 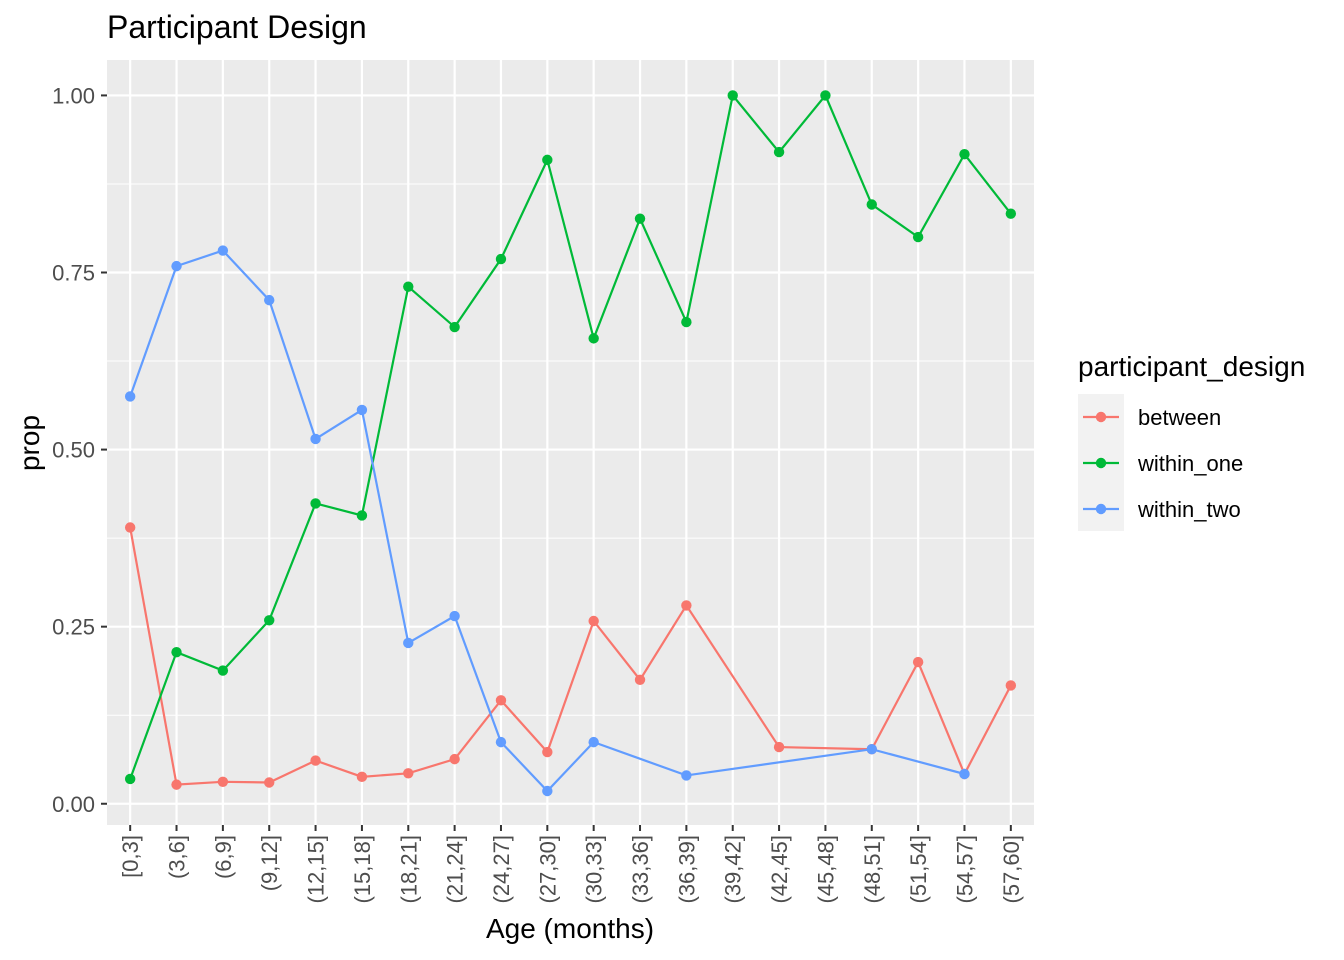 What do you see at coordinates (1189, 509) in the screenshot?
I see `legend-label: within_two` at bounding box center [1189, 509].